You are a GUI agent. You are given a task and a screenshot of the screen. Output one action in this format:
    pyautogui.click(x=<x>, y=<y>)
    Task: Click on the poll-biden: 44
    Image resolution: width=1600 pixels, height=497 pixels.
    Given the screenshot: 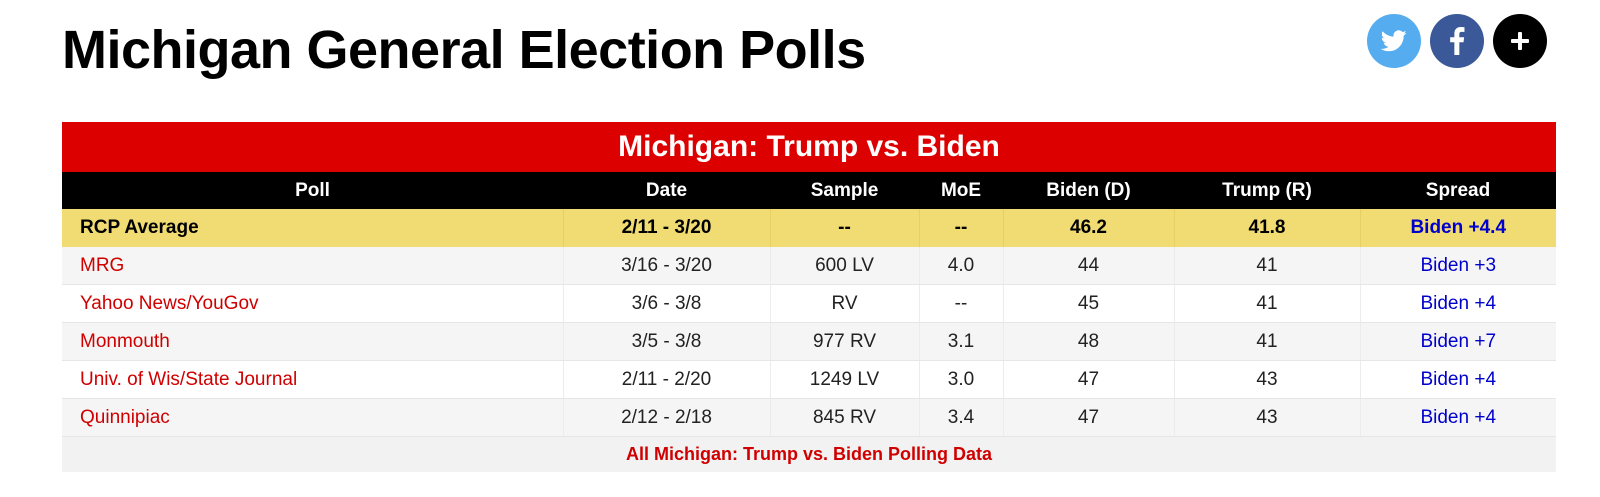 What is the action you would take?
    pyautogui.click(x=1089, y=266)
    